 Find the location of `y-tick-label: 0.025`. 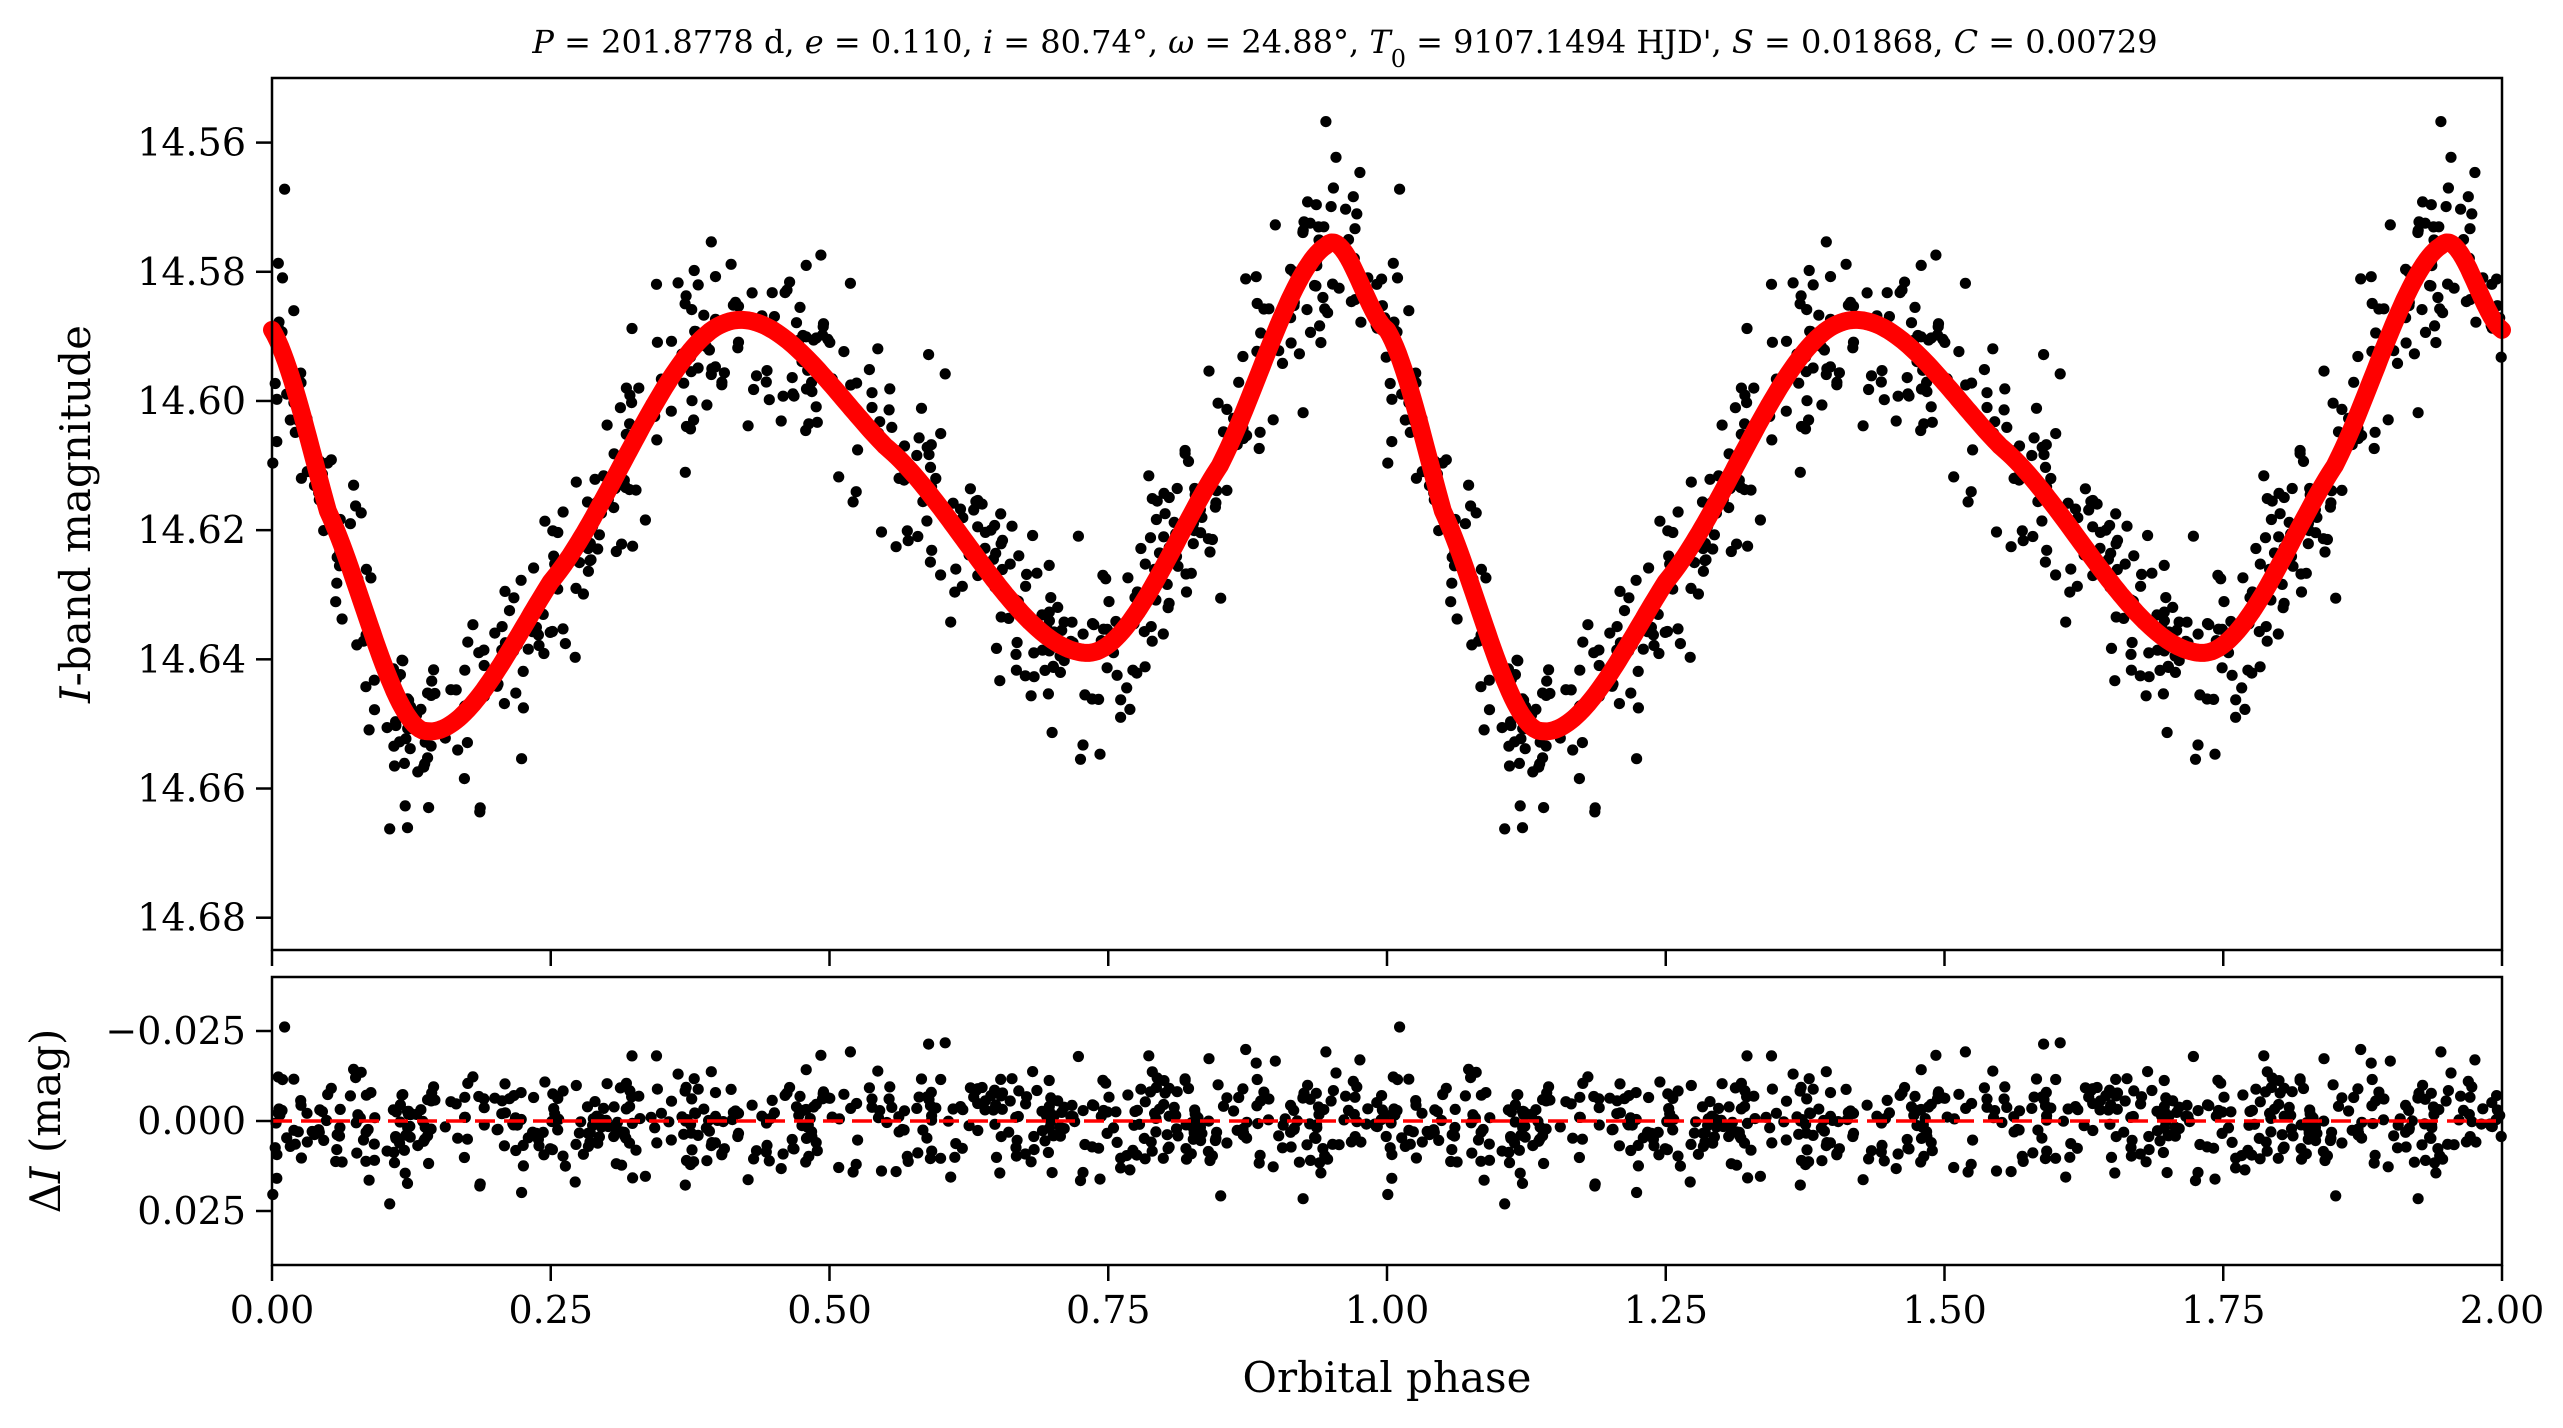

y-tick-label: 0.025 is located at coordinates (191, 1211).